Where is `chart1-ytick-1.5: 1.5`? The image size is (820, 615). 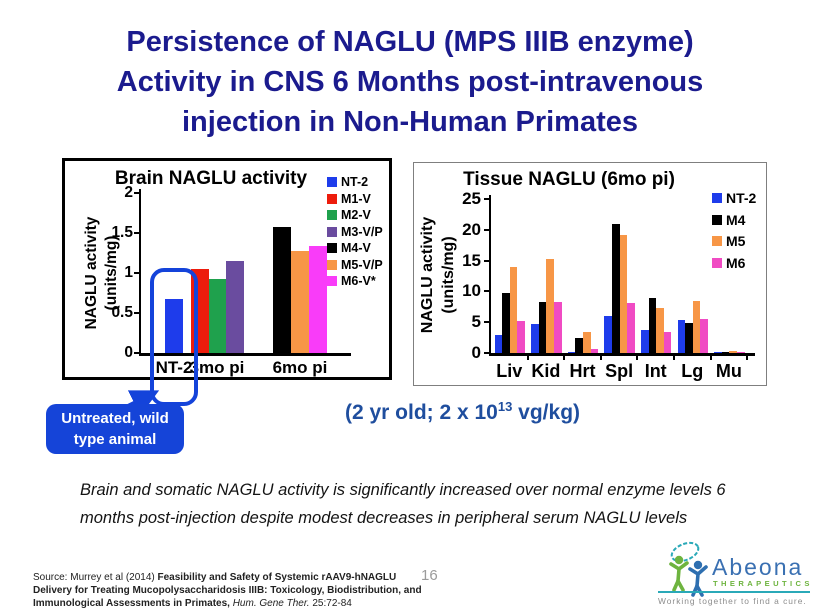
chart1-ytick-1.5: 1.5 is located at coordinates (122, 232).